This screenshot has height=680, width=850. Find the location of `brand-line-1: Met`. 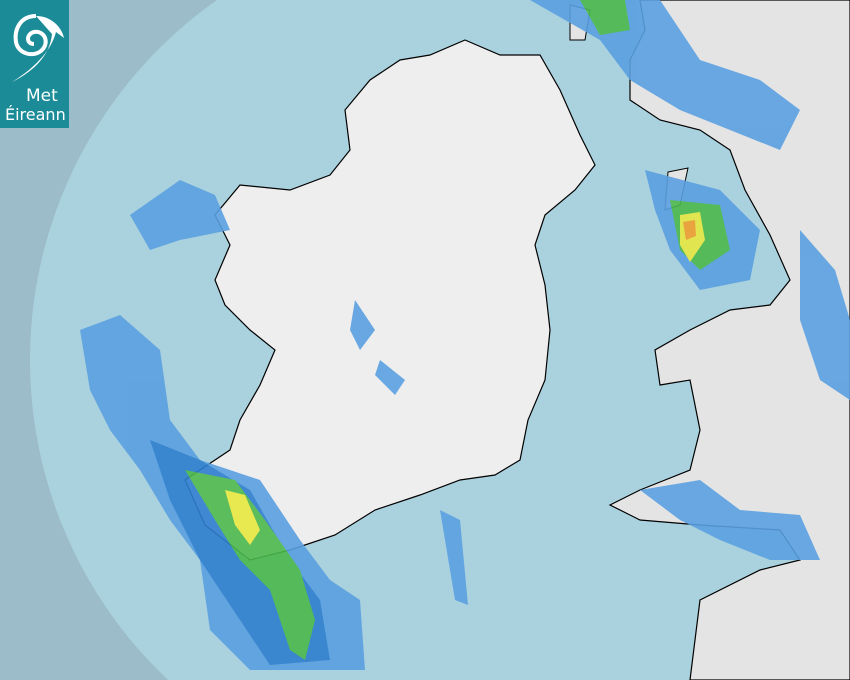

brand-line-1: Met is located at coordinates (42, 96).